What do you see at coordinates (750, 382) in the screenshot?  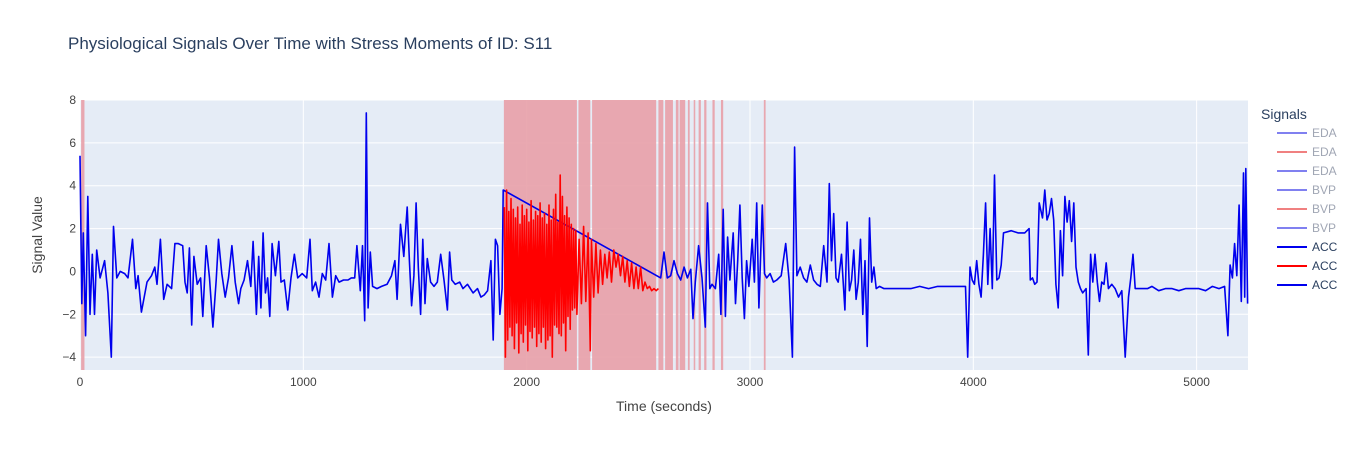 I see `x-tick-label: 3000` at bounding box center [750, 382].